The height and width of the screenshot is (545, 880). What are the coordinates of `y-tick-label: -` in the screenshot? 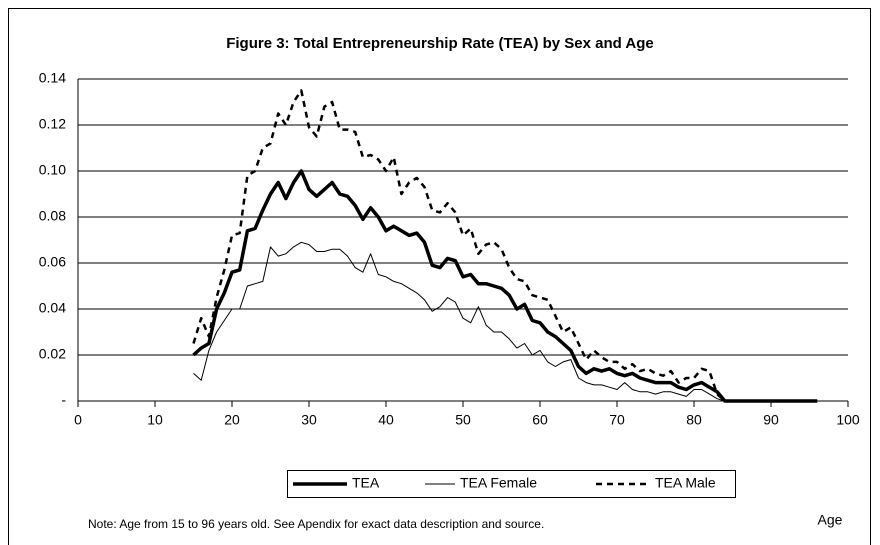 It's located at (63, 400).